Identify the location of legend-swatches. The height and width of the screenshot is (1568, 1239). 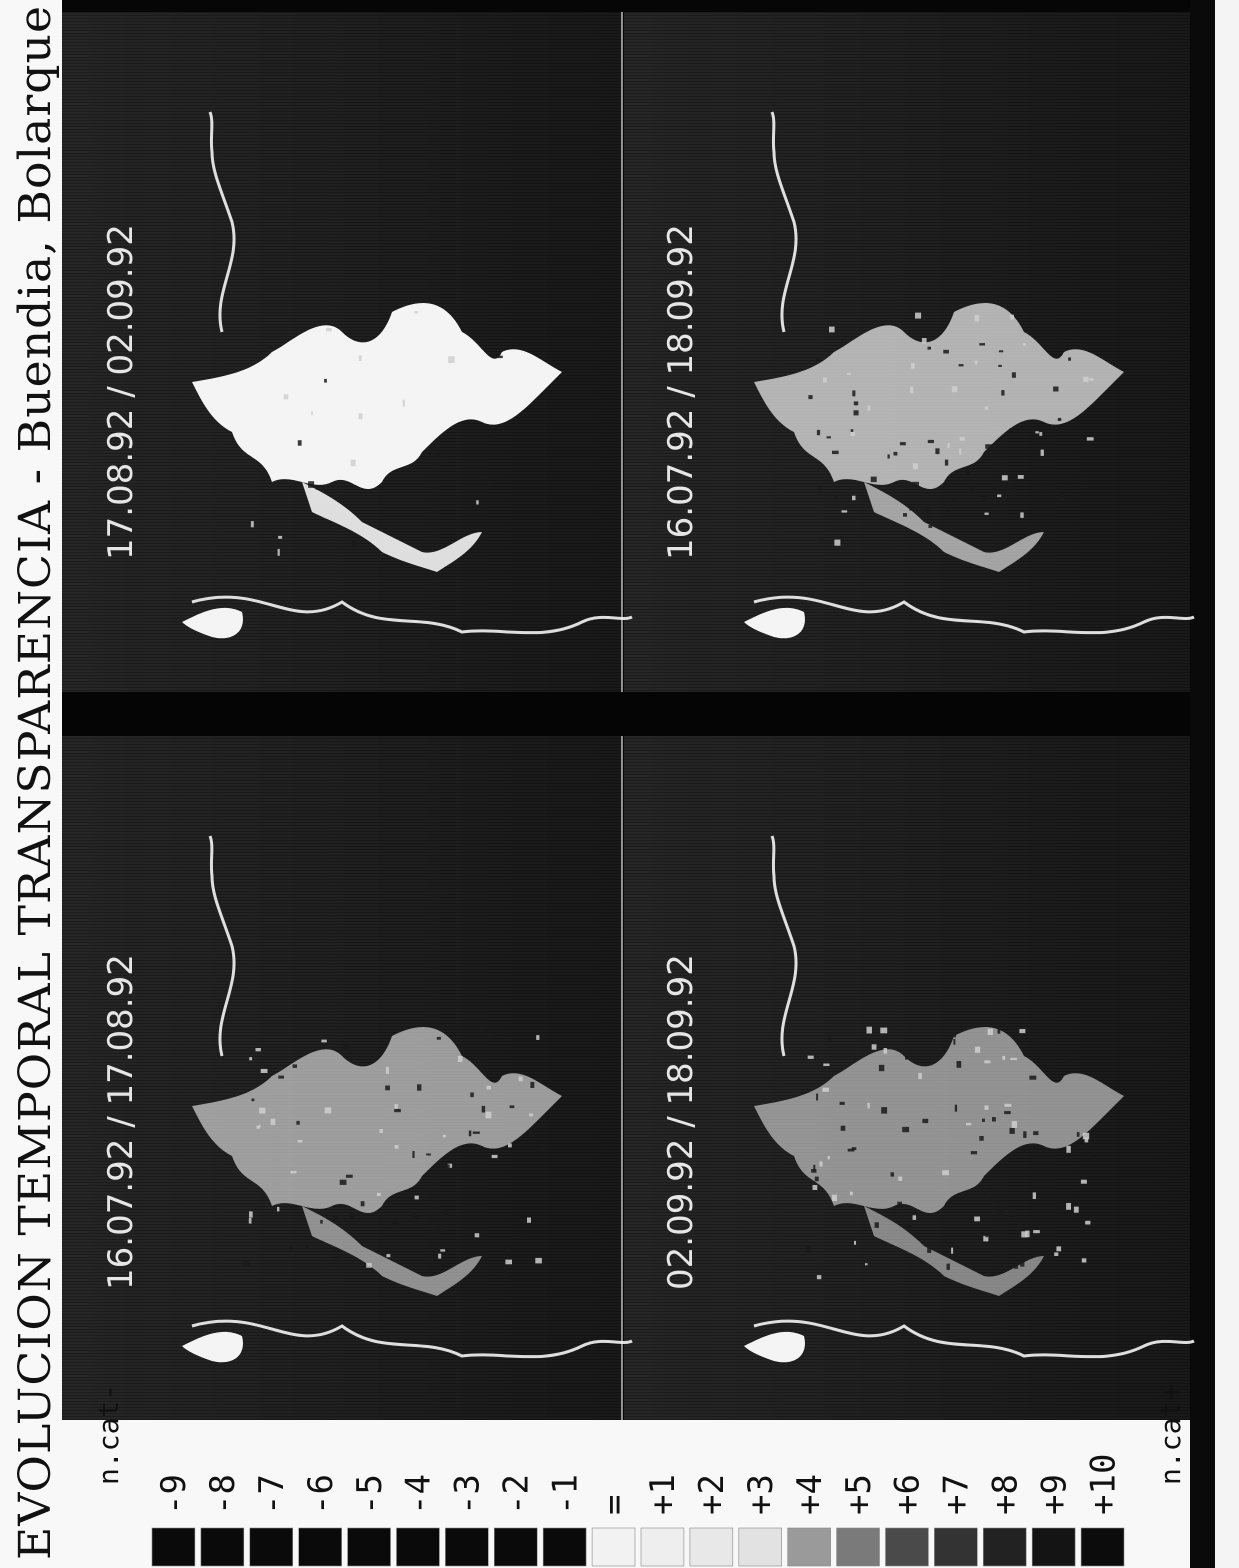
(638, 1547).